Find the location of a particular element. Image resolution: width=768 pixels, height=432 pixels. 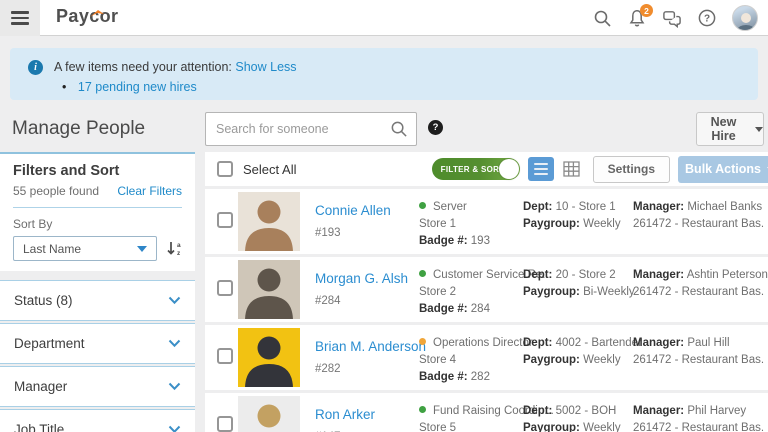

employee-id: #282 is located at coordinates (328, 369).